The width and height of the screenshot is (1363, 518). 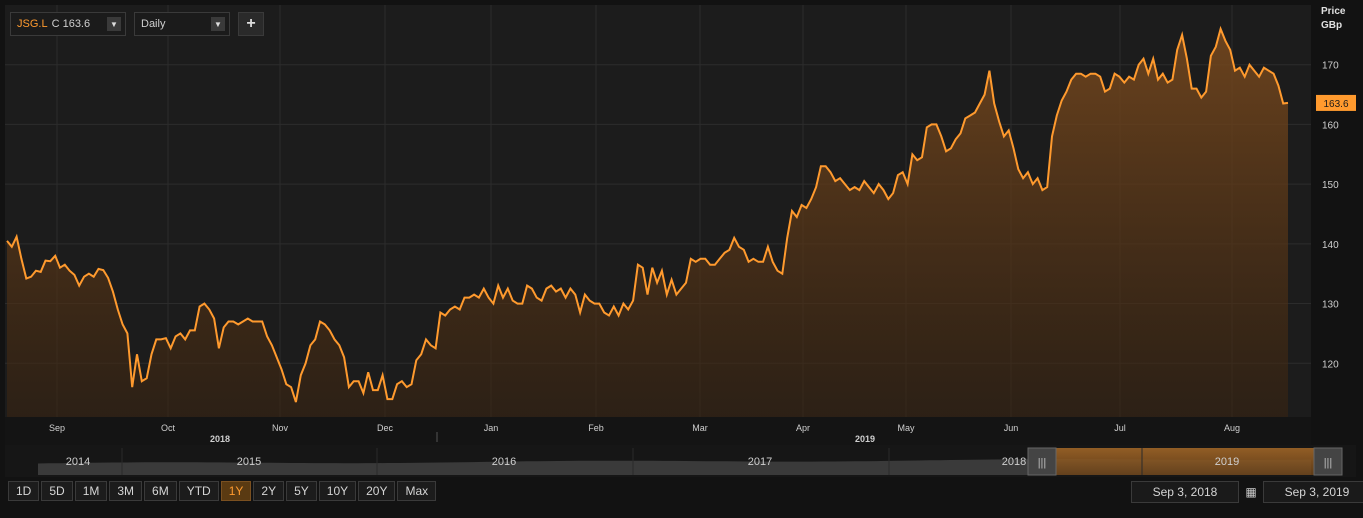 I want to click on y-tick-label: 120, so click(x=1330, y=364).